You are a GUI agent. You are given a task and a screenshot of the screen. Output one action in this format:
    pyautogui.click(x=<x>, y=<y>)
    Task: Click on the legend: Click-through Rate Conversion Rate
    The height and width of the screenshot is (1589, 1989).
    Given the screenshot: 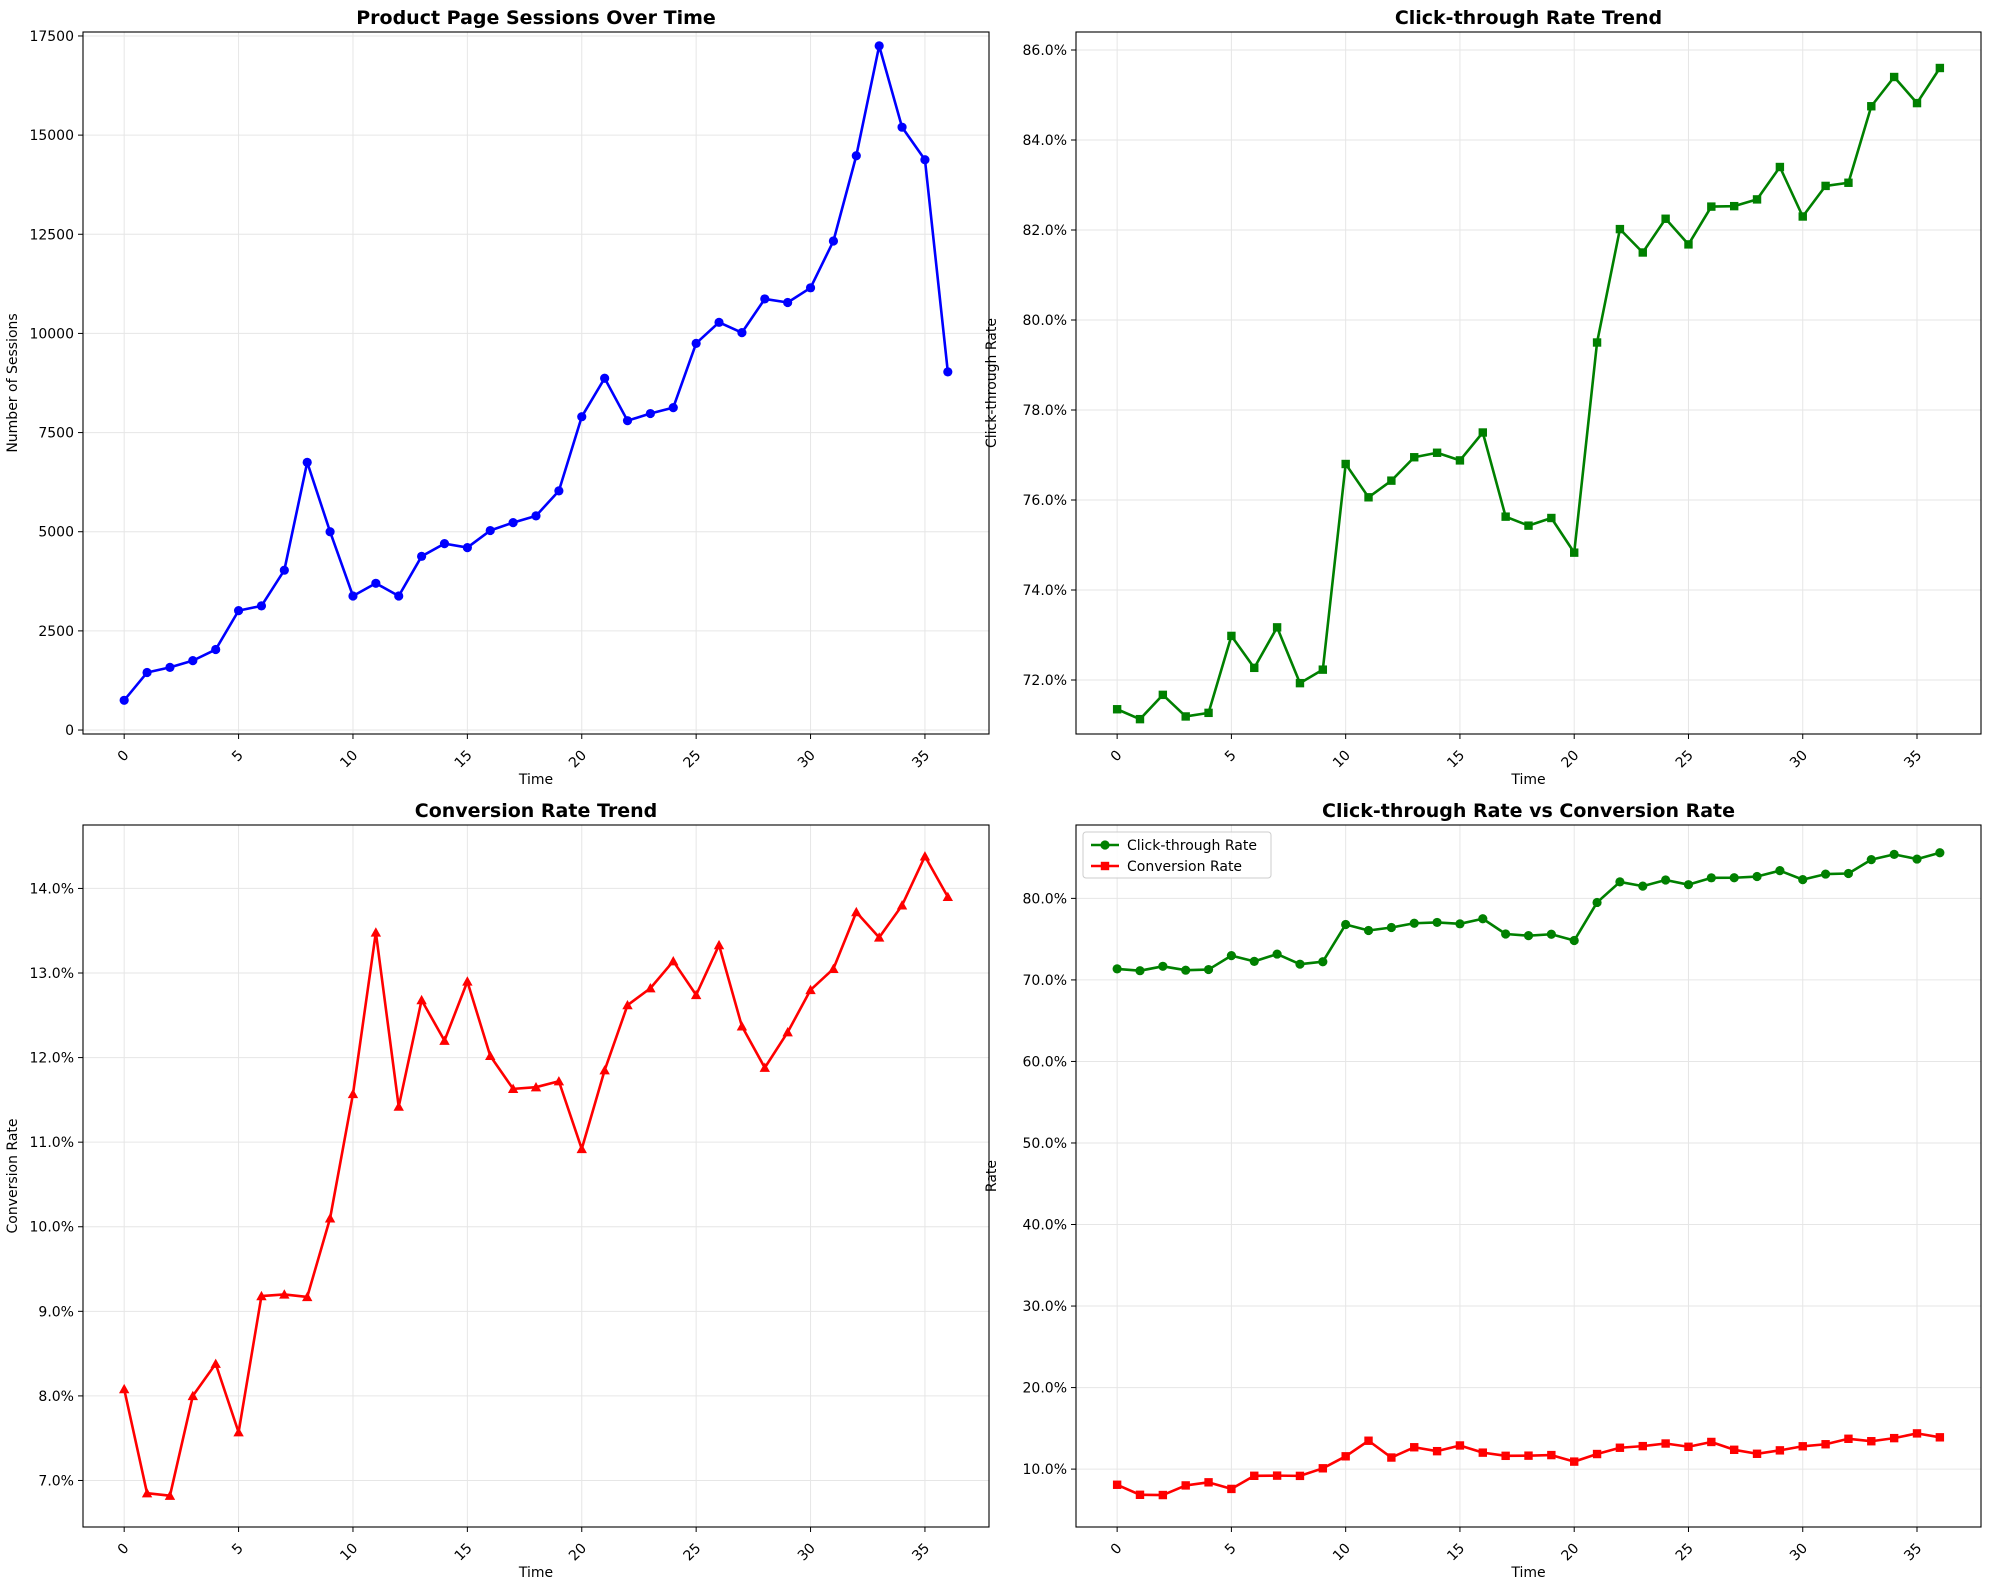 What is the action you would take?
    pyautogui.click(x=1177, y=855)
    